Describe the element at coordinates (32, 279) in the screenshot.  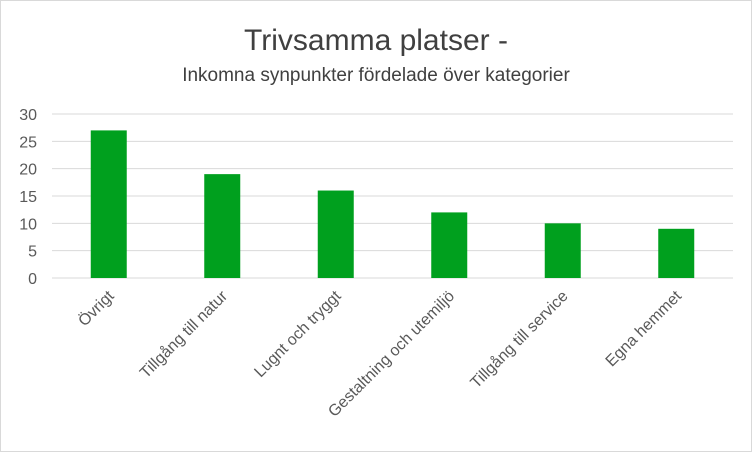
I see `y-tick-label: 0` at that location.